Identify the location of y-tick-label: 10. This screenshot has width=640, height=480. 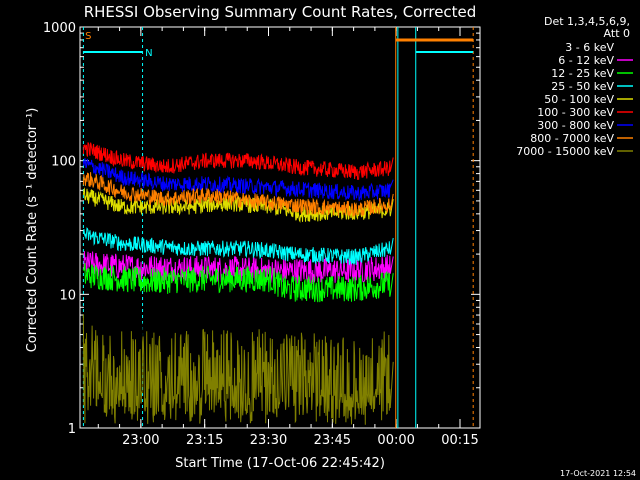
(67, 295).